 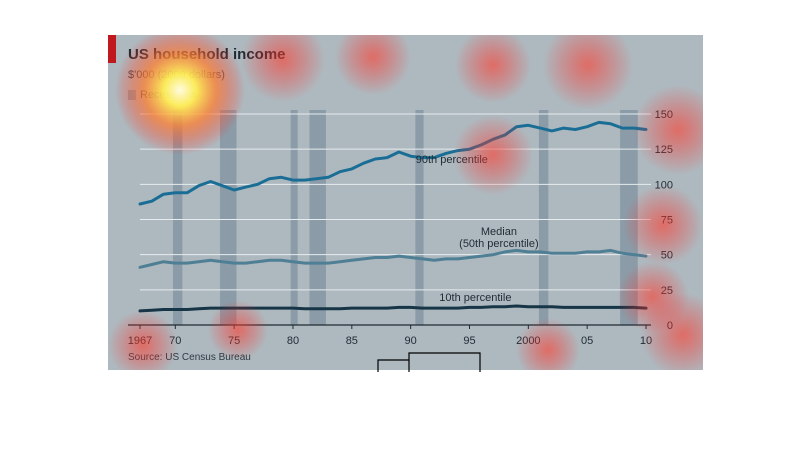 I want to click on y-tick-label: 75, so click(x=667, y=221).